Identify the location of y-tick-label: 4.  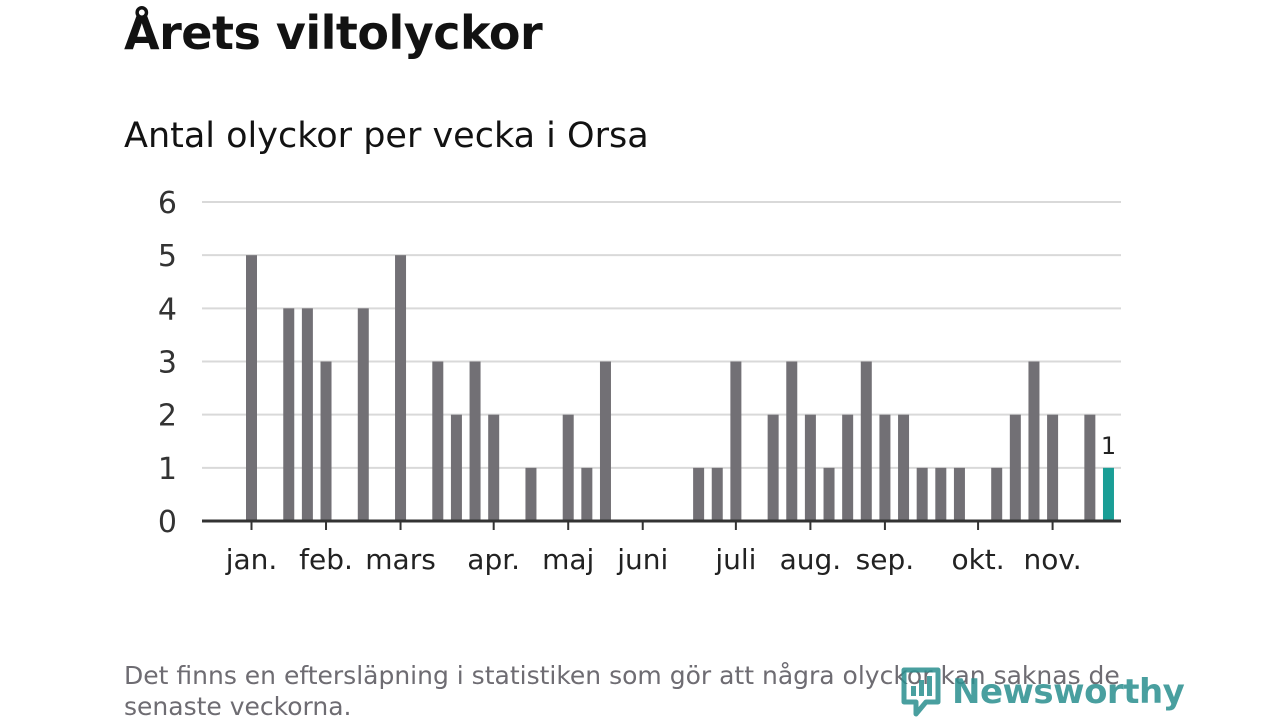
(167, 309).